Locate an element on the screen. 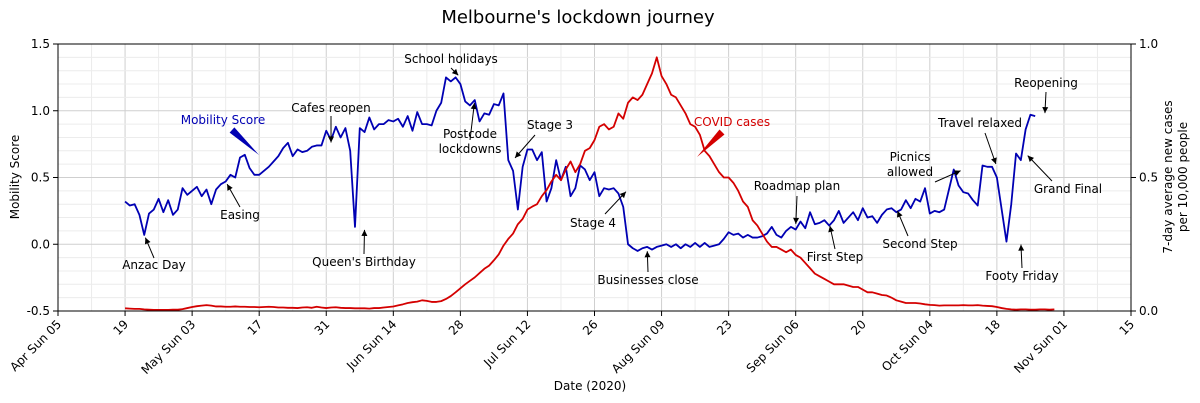 Image resolution: width=1200 pixels, height=403 pixels. series-labels: Mobility Score COVID cases is located at coordinates (475, 135).